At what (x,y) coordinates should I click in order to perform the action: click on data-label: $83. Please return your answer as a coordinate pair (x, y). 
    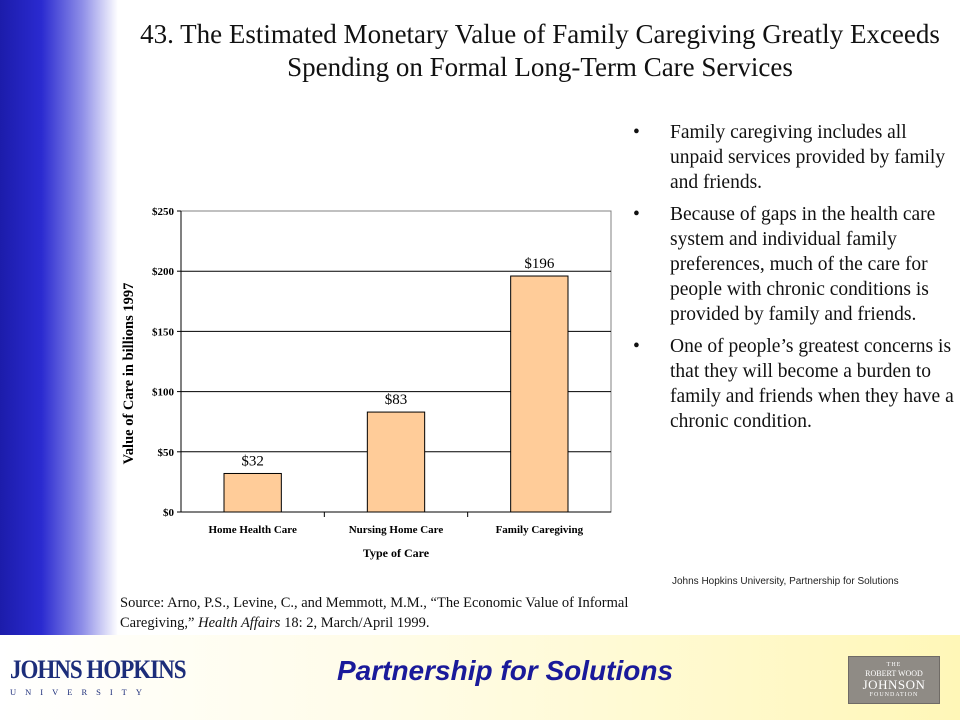
    Looking at the image, I should click on (396, 400).